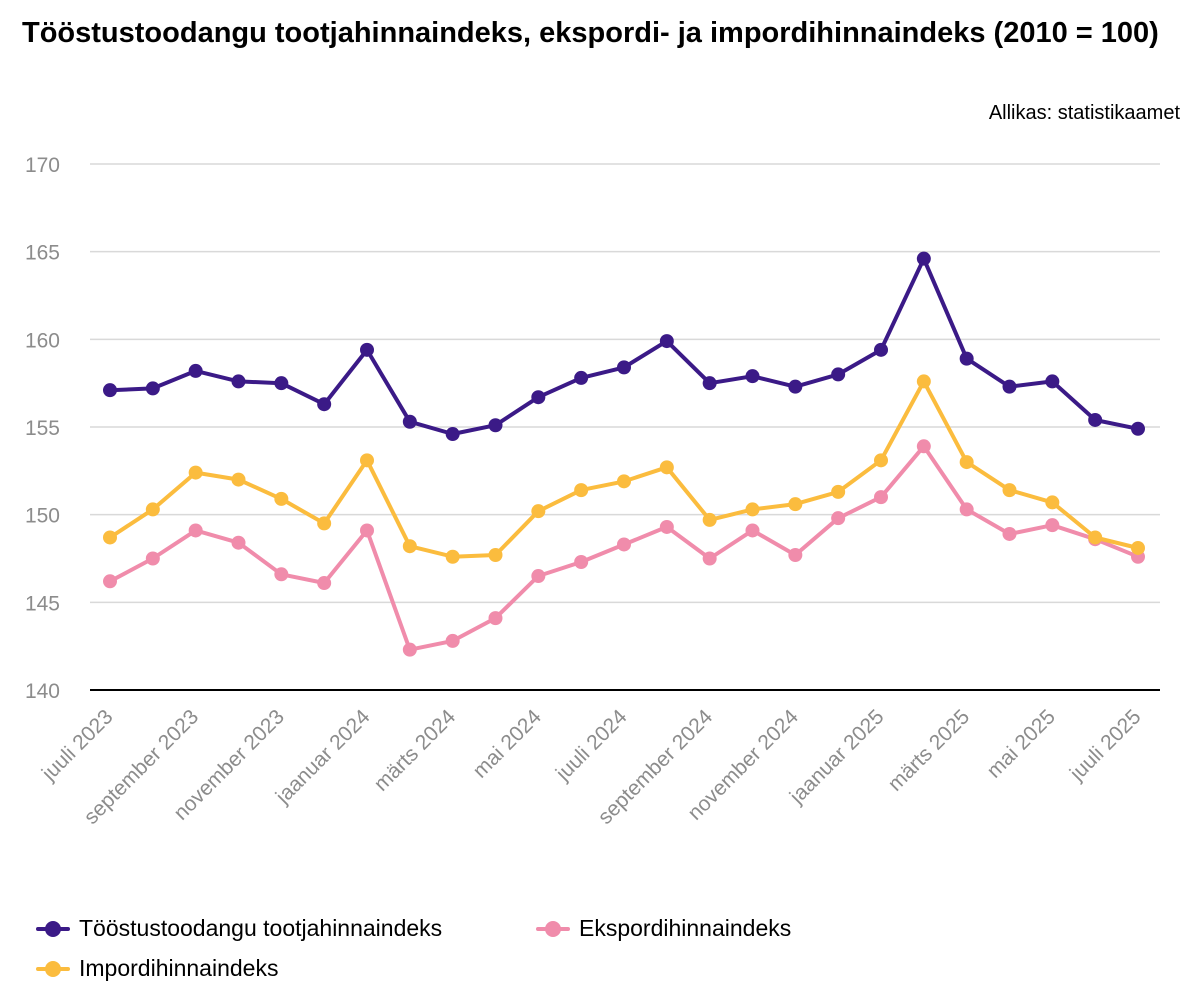 The width and height of the screenshot is (1200, 1000). I want to click on y-tick-label: 170, so click(42, 165).